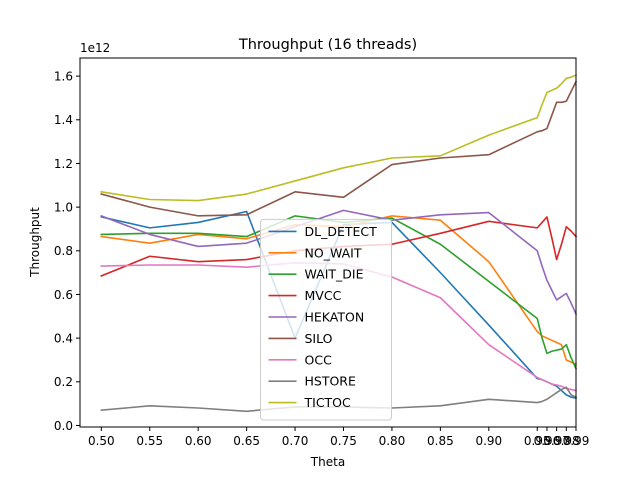  I want to click on x-tick-label: 0.85, so click(440, 441).